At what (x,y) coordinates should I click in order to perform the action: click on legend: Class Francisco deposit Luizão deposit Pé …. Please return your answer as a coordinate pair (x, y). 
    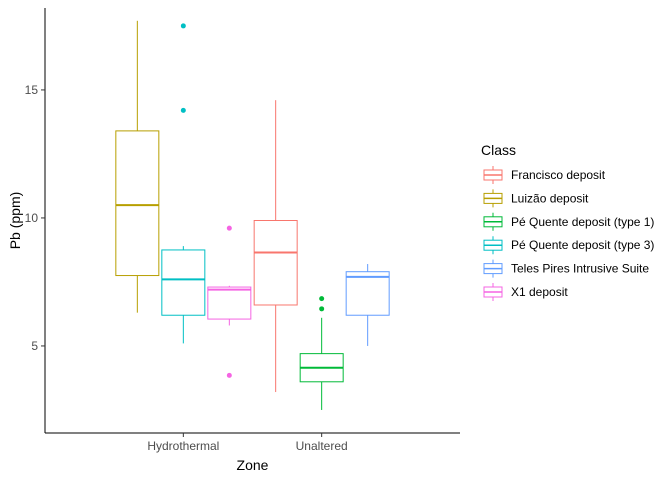
    Looking at the image, I should click on (567, 221).